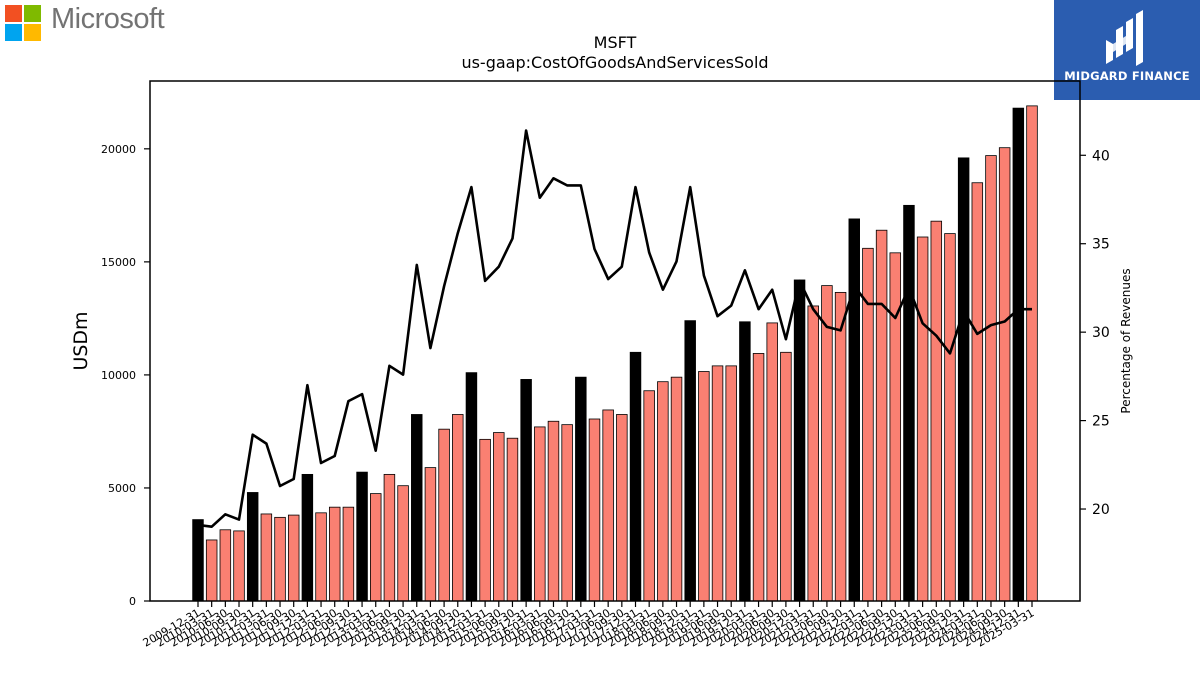 Image resolution: width=1200 pixels, height=675 pixels. What do you see at coordinates (13, 13) in the screenshot?
I see `microsoft-logo-square-red` at bounding box center [13, 13].